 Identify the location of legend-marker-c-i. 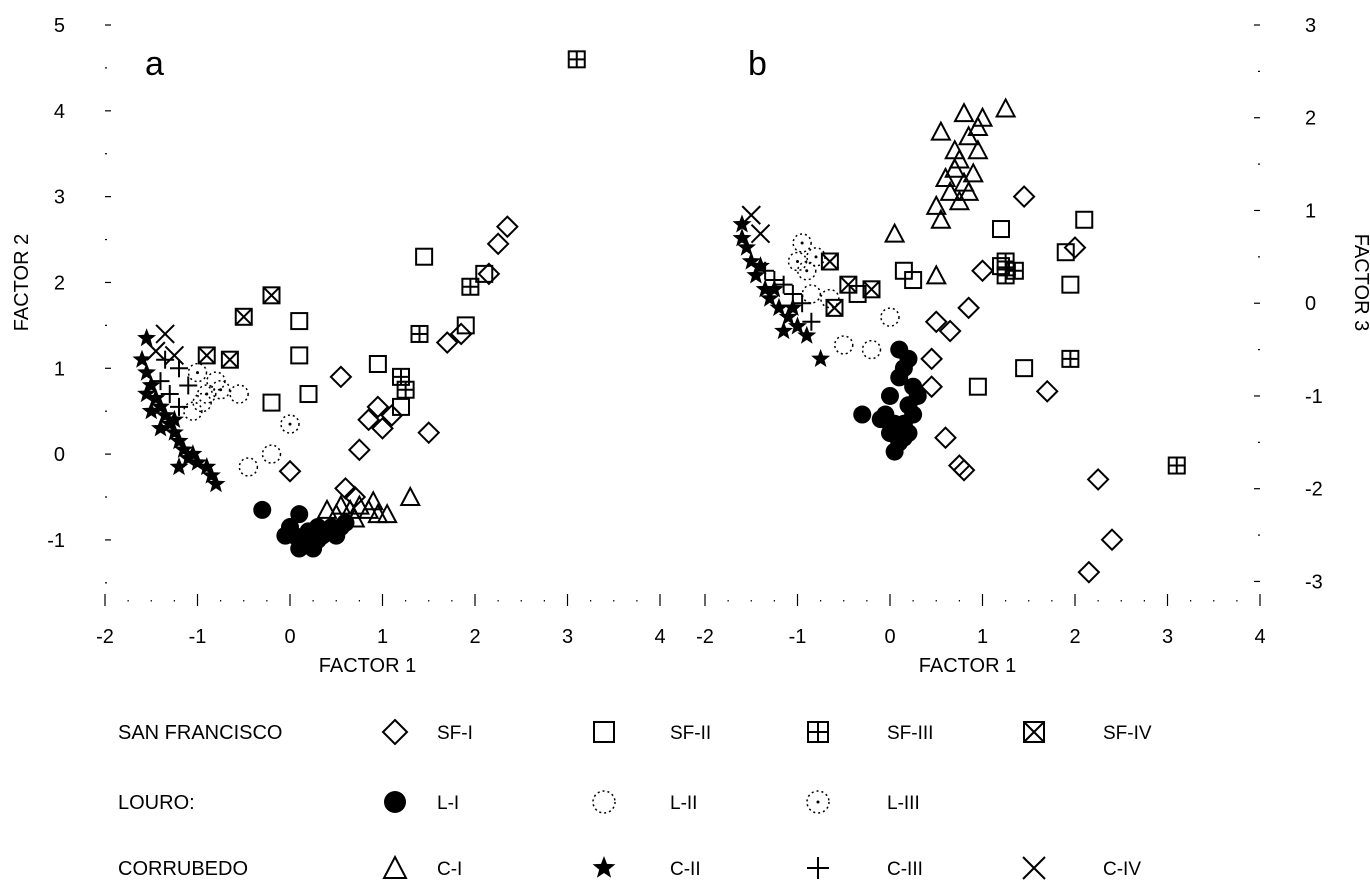
(395, 866).